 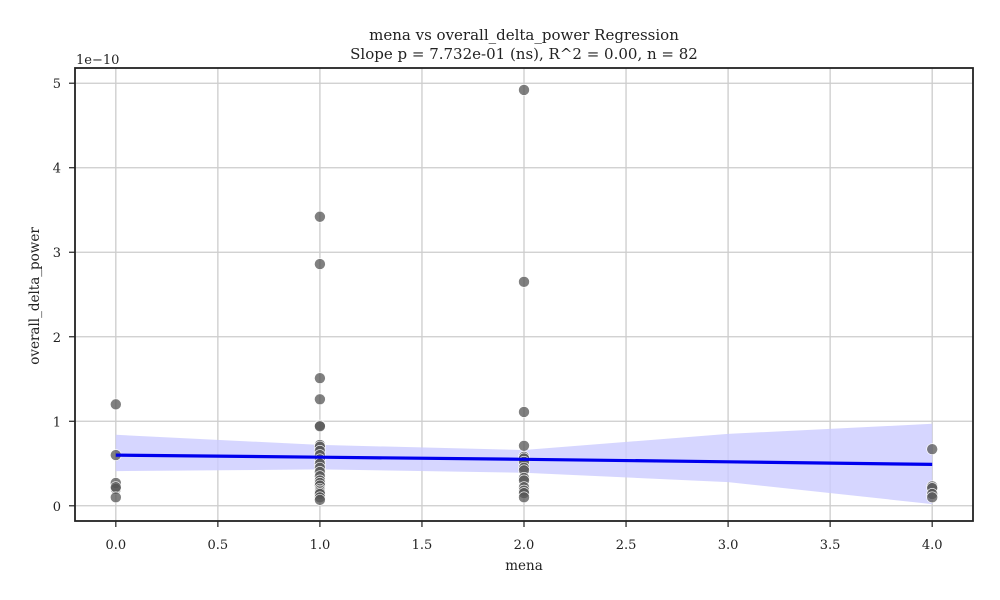 What do you see at coordinates (932, 545) in the screenshot?
I see `x-tick-label: 4.0` at bounding box center [932, 545].